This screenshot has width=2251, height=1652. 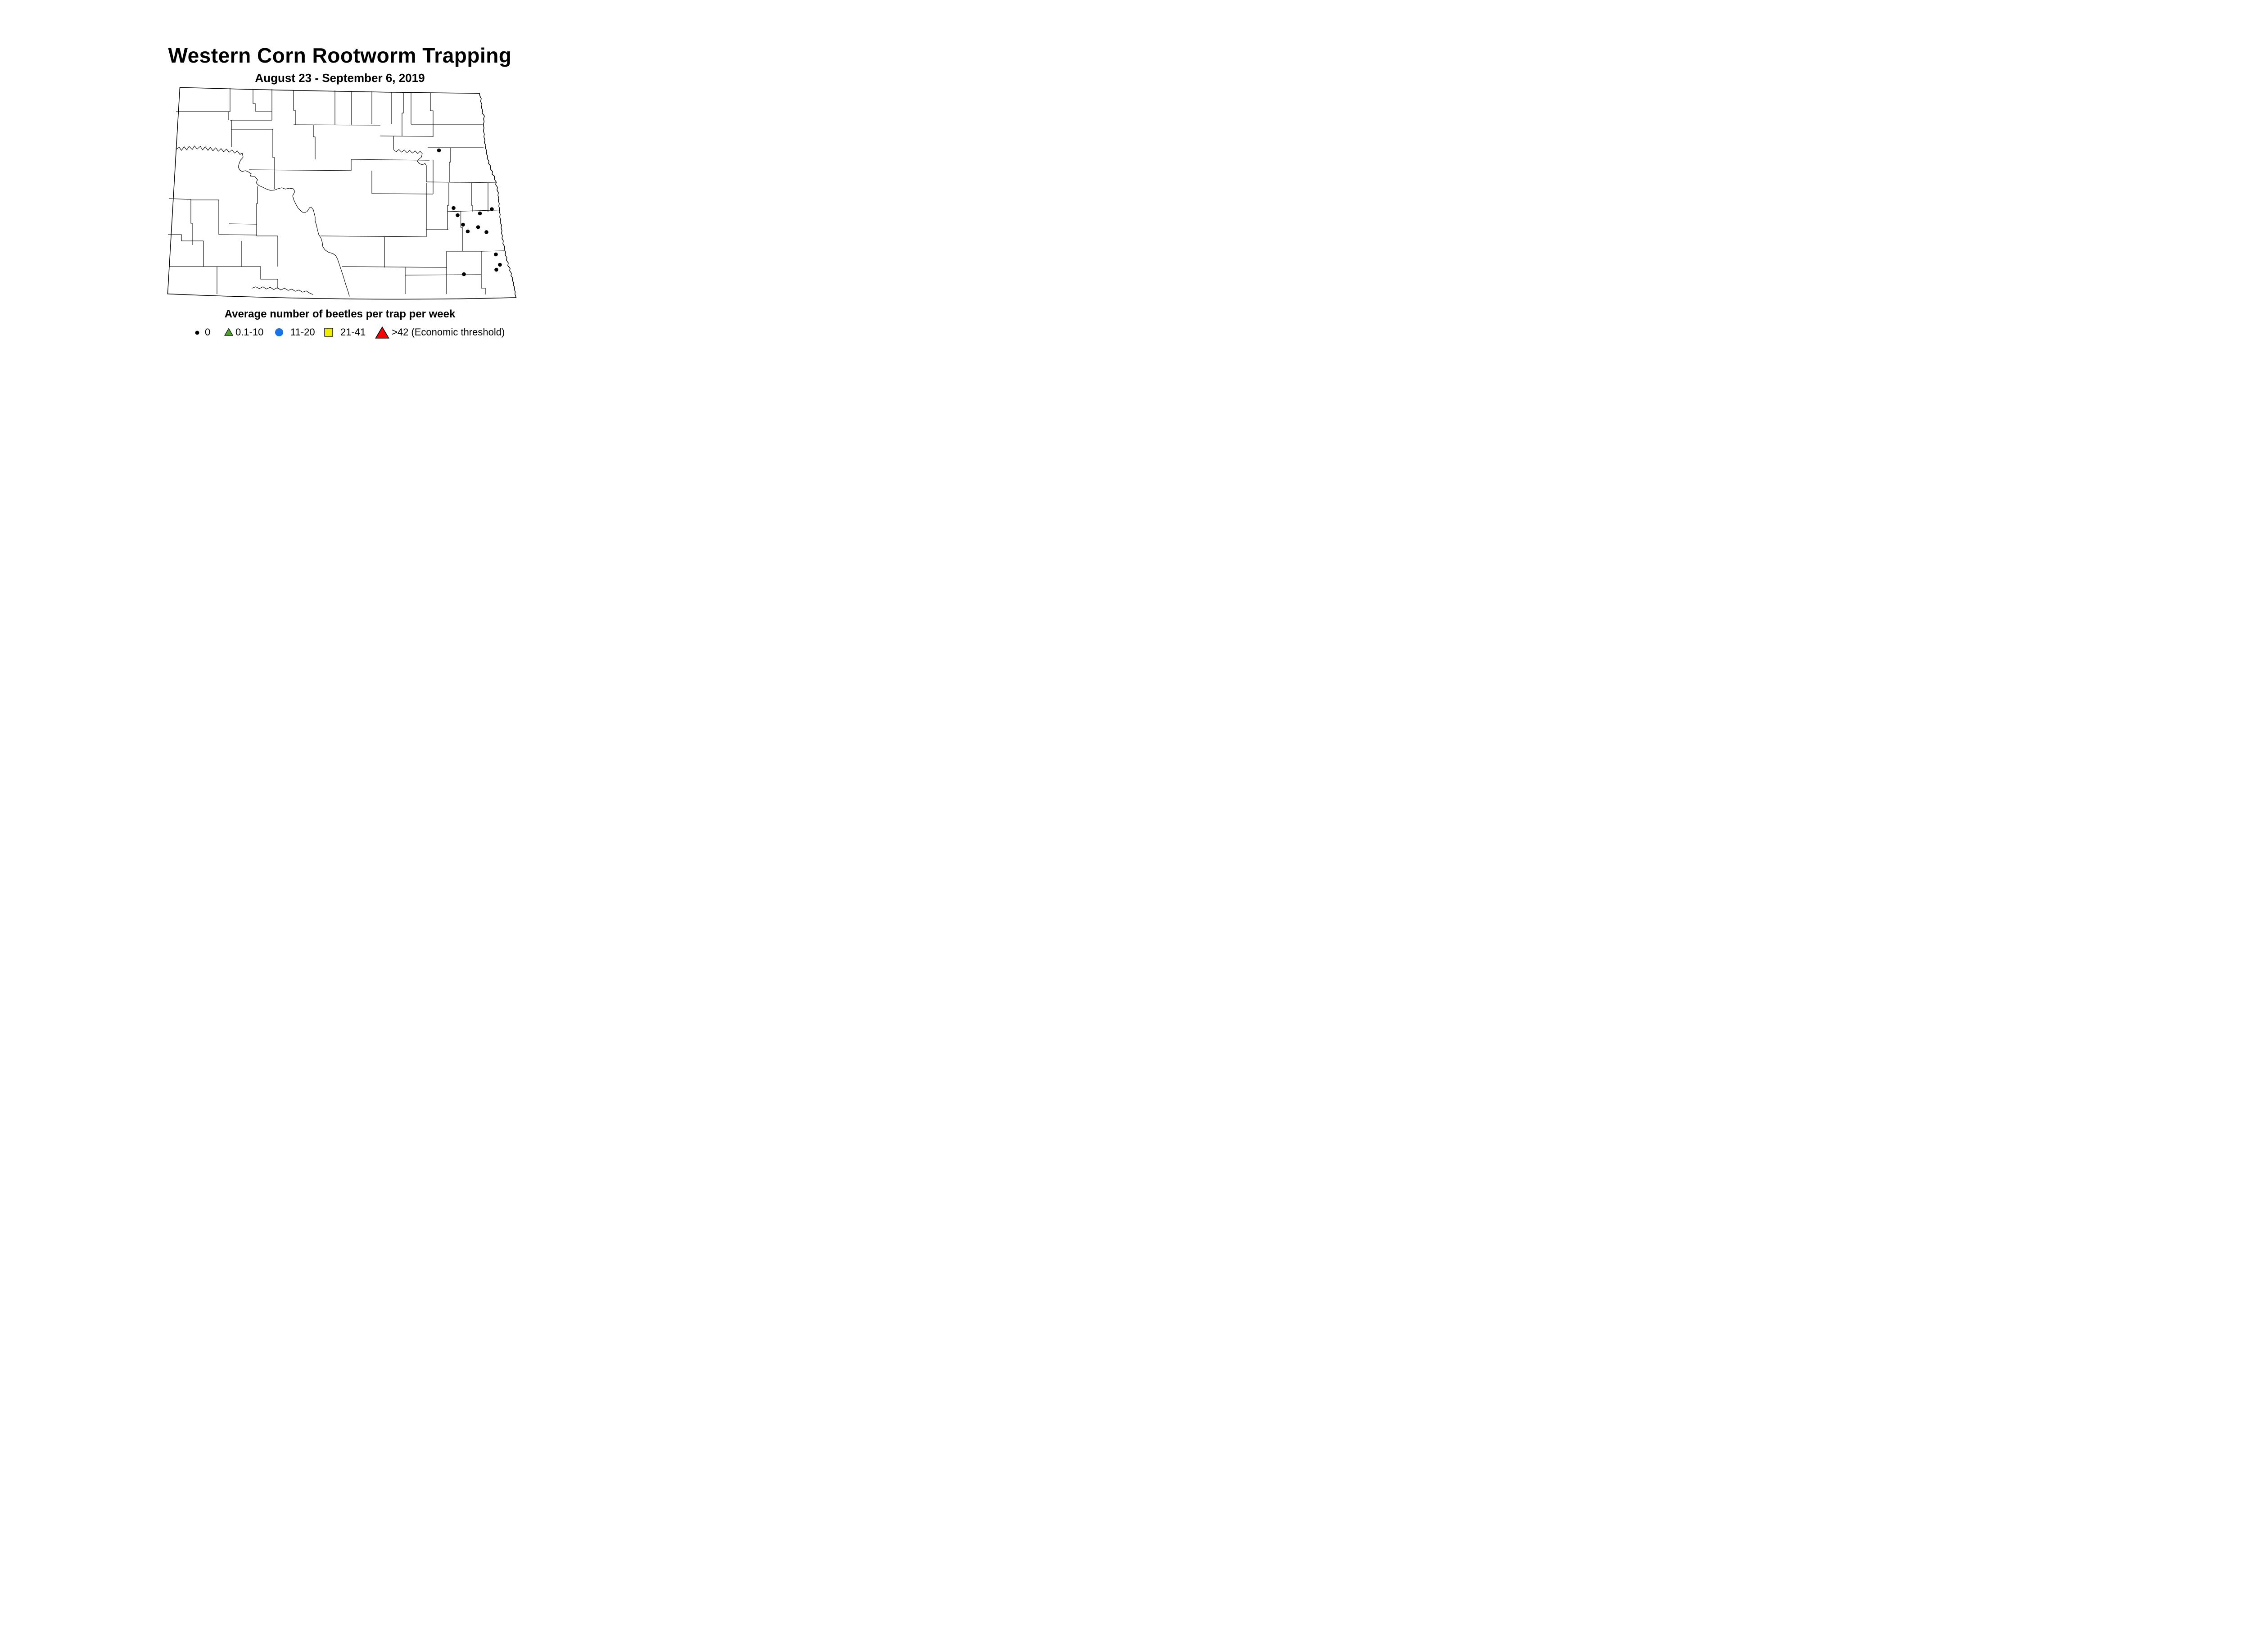 What do you see at coordinates (340, 78) in the screenshot?
I see `figure-subtitle: August 23 - September 6, 2019` at bounding box center [340, 78].